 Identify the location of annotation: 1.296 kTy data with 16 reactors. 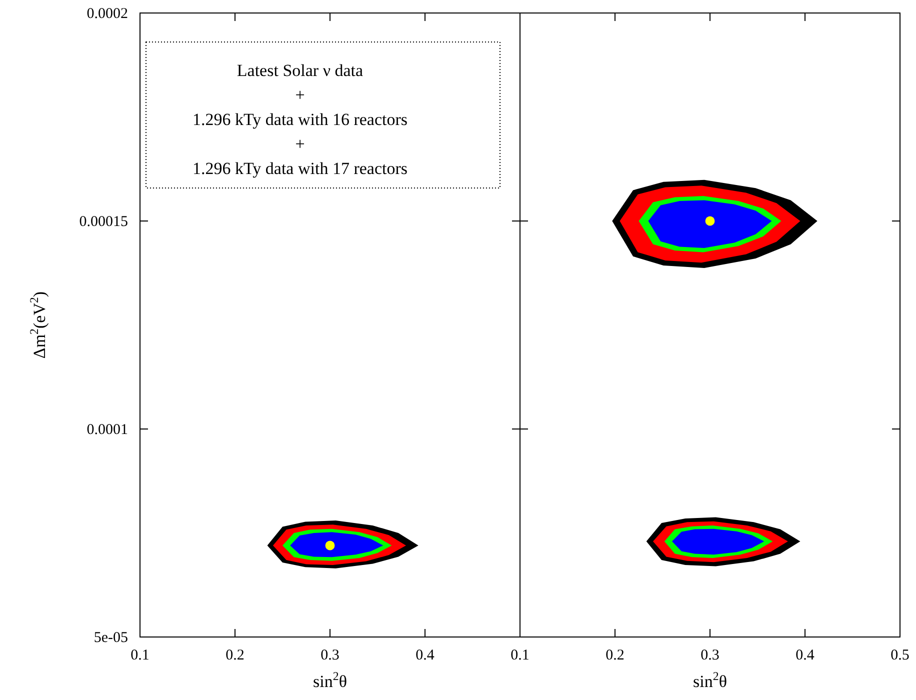
(300, 119).